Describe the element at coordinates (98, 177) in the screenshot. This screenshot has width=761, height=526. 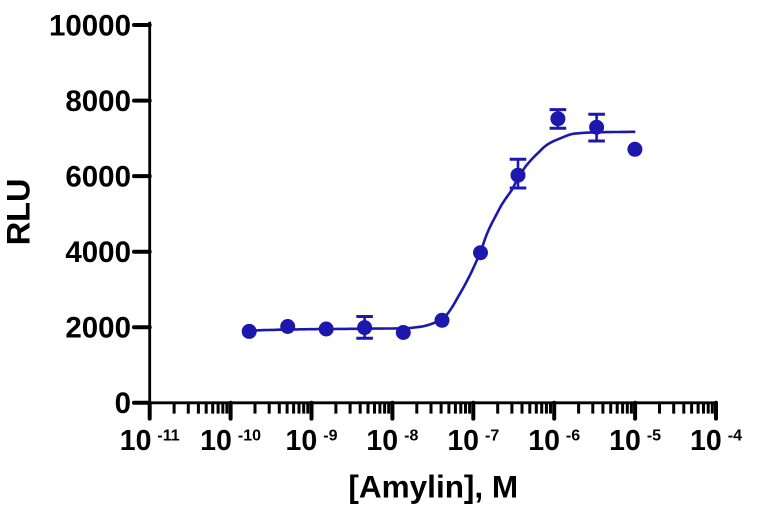
I see `svg-text: 6000` at that location.